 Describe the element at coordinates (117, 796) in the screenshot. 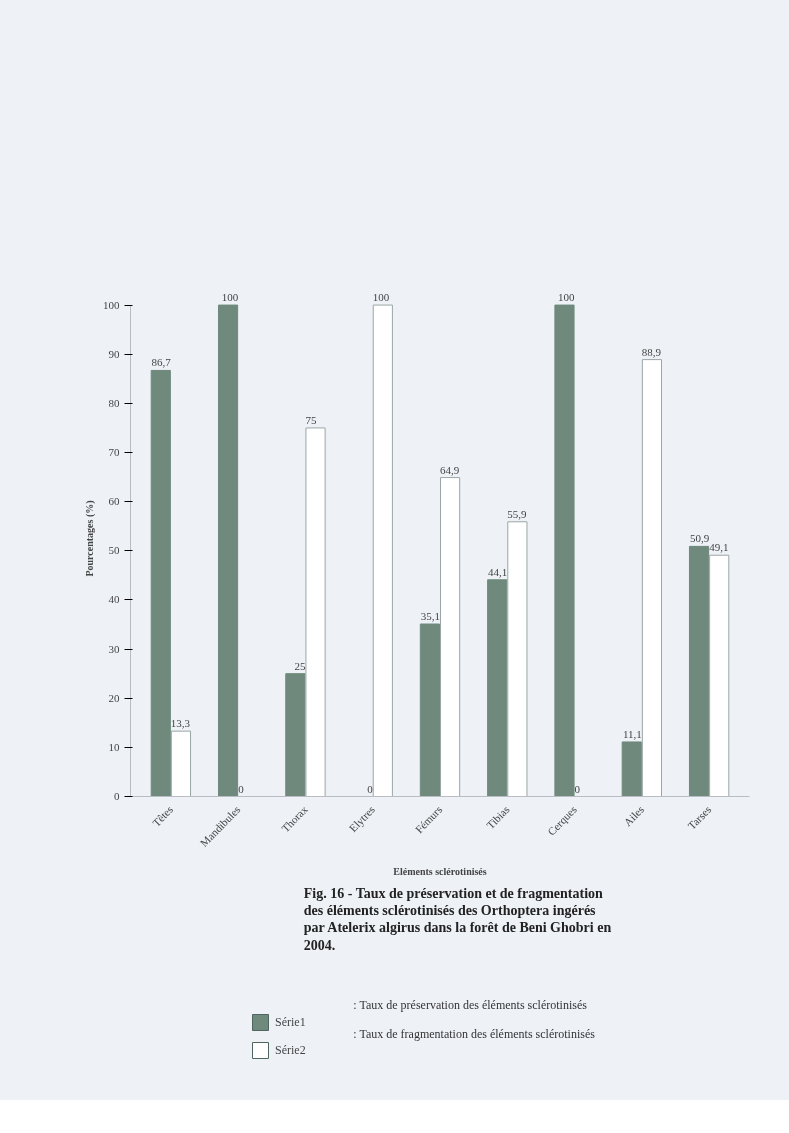

I see `y-tick-label: 0` at that location.